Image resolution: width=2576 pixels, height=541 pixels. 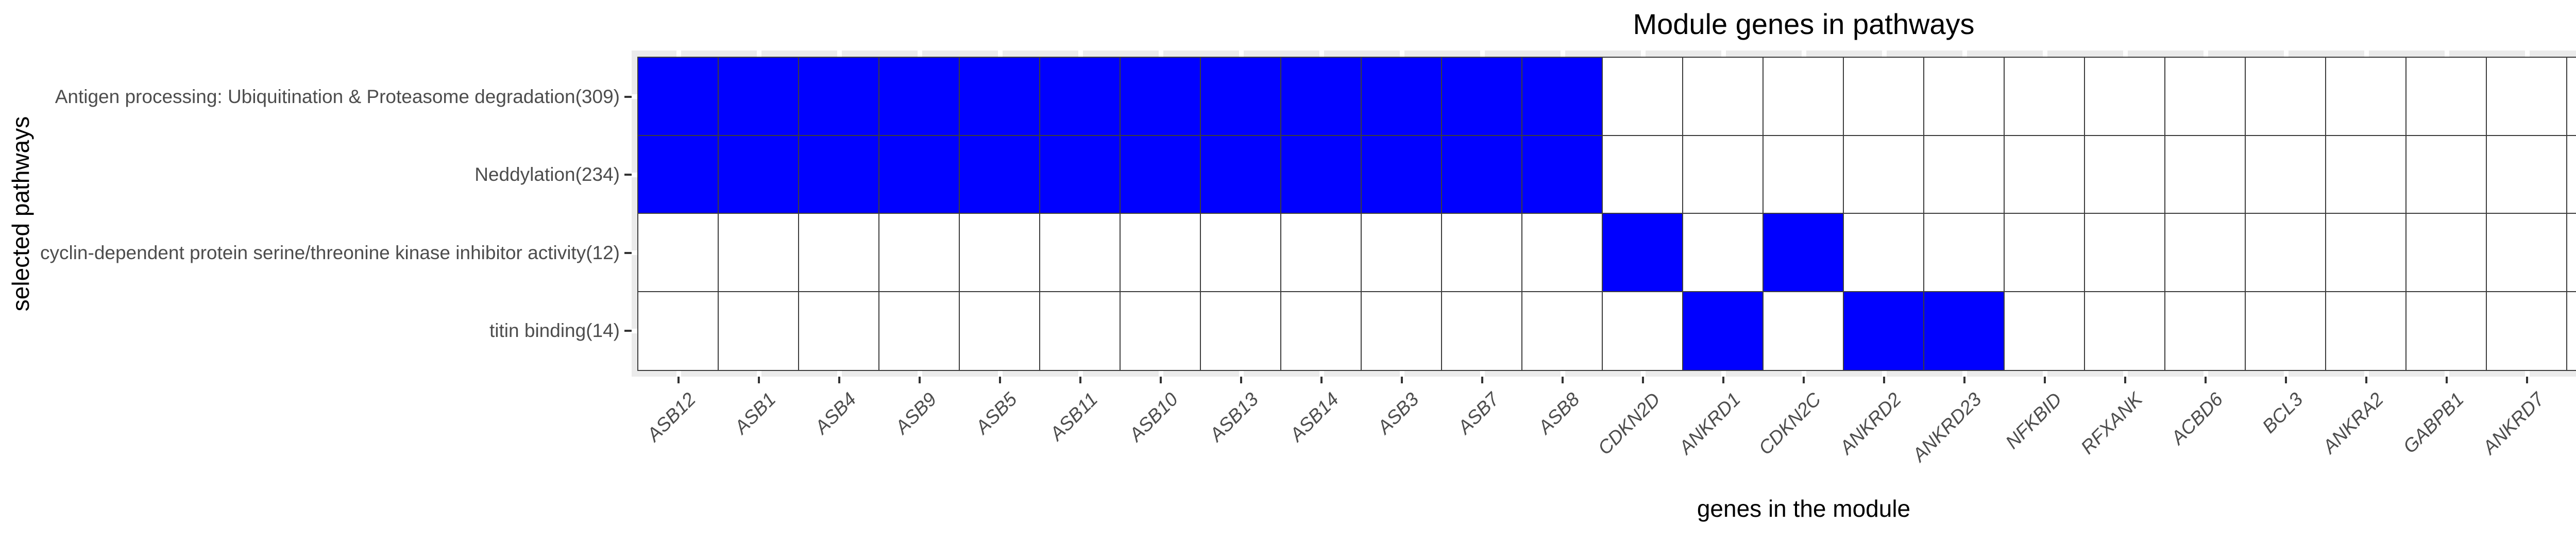 I want to click on y-tick-label: Neddylation(234), so click(x=547, y=174).